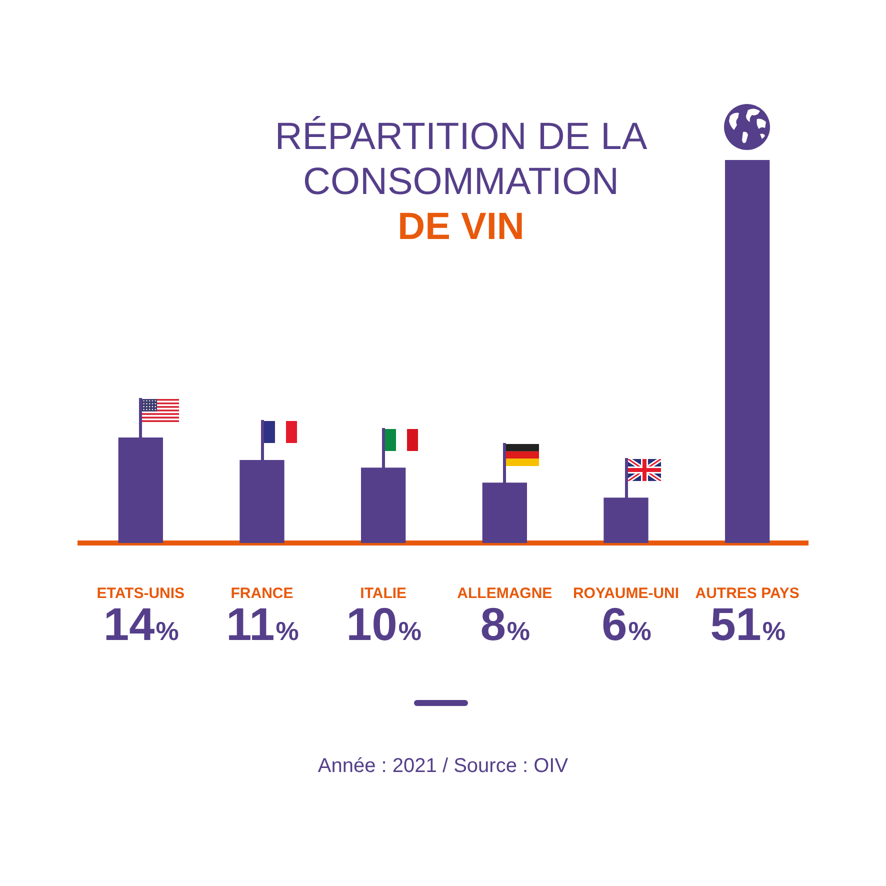 Image resolution: width=886 pixels, height=886 pixels. Describe the element at coordinates (461, 227) in the screenshot. I see `text: DE VIN` at that location.